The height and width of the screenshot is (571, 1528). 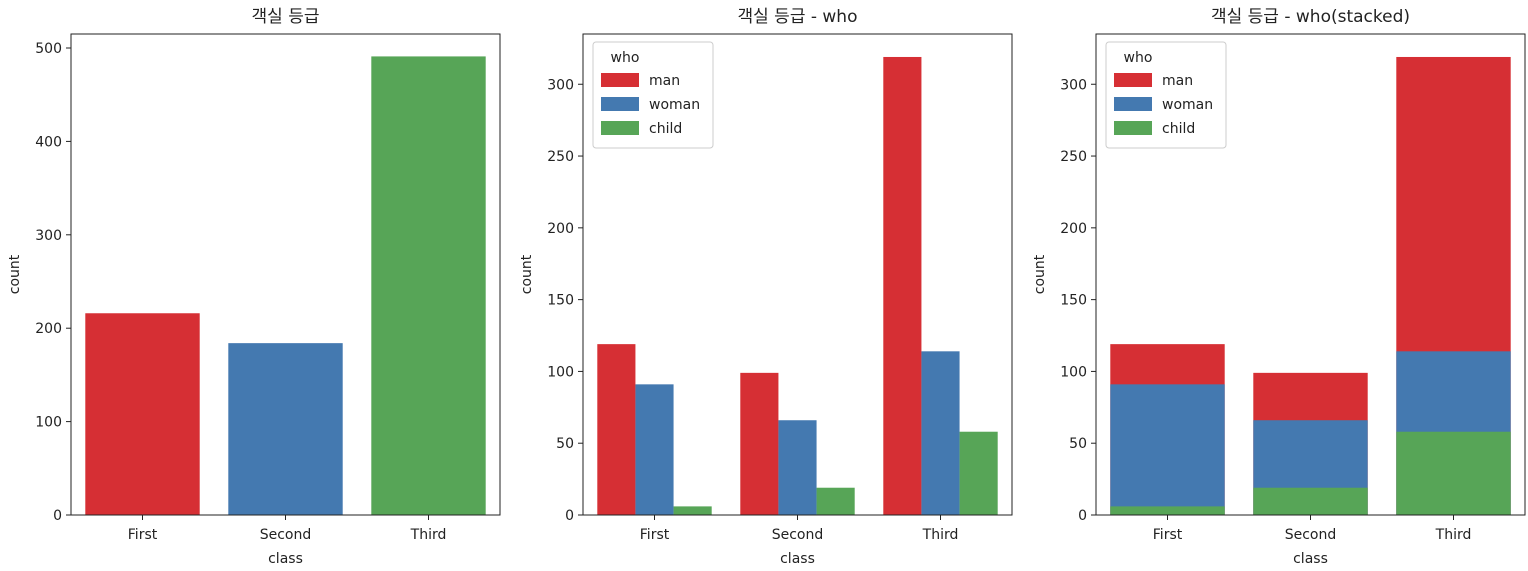 What do you see at coordinates (286, 17) in the screenshot?
I see `chart-title: 객실 등급` at bounding box center [286, 17].